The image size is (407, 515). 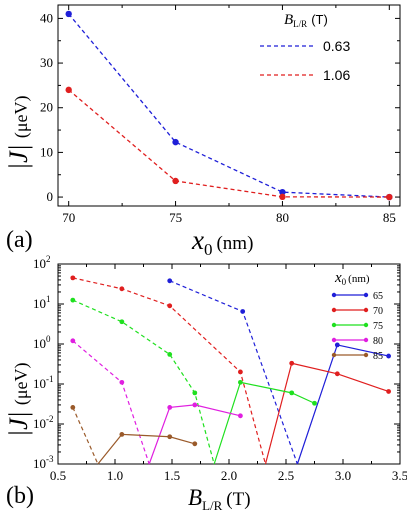 What do you see at coordinates (172, 475) in the screenshot?
I see `x-tick-label: 1.5` at bounding box center [172, 475].